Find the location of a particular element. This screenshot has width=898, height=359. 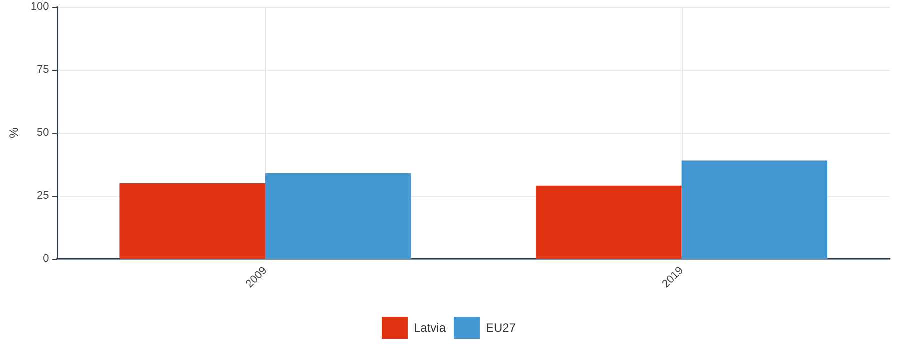

y-tick-label: 0 is located at coordinates (46, 259).